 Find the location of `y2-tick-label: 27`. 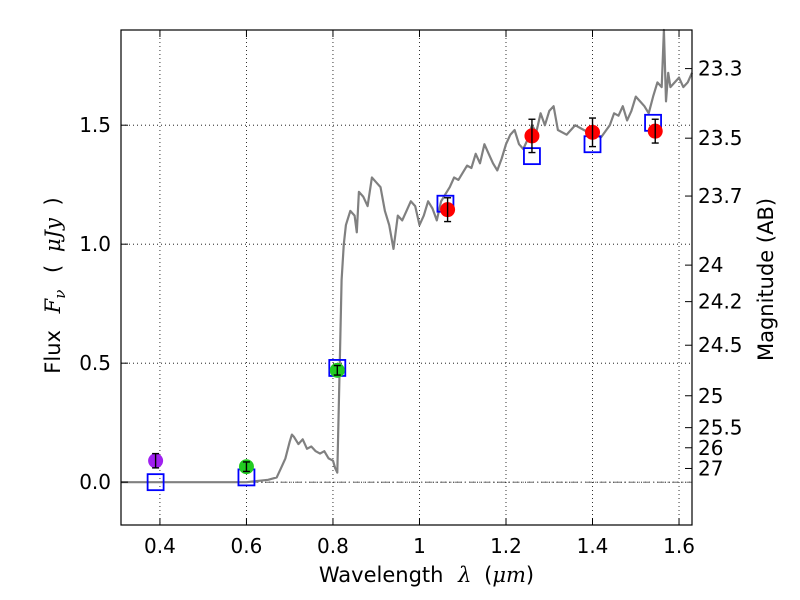

y2-tick-label: 27 is located at coordinates (710, 468).